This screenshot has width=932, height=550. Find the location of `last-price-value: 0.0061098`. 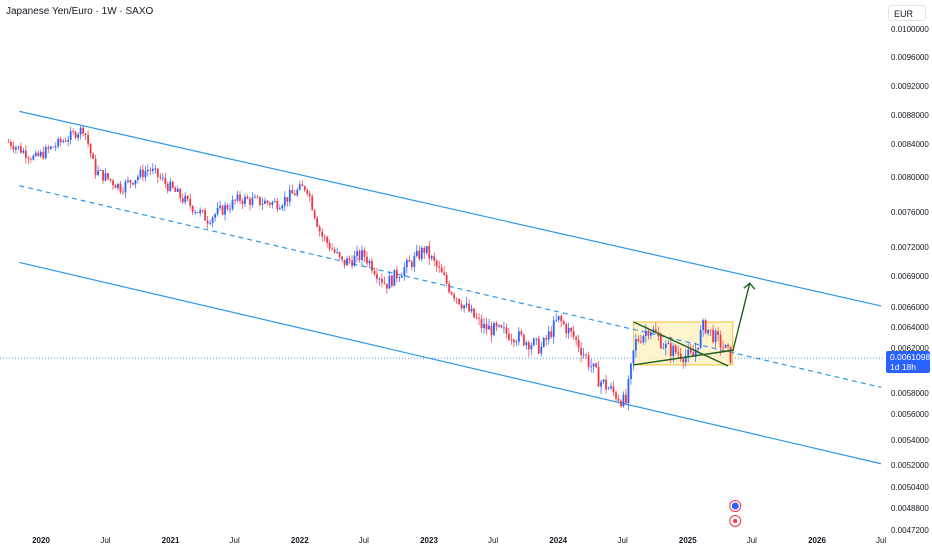

last-price-value: 0.0061098 is located at coordinates (910, 357).